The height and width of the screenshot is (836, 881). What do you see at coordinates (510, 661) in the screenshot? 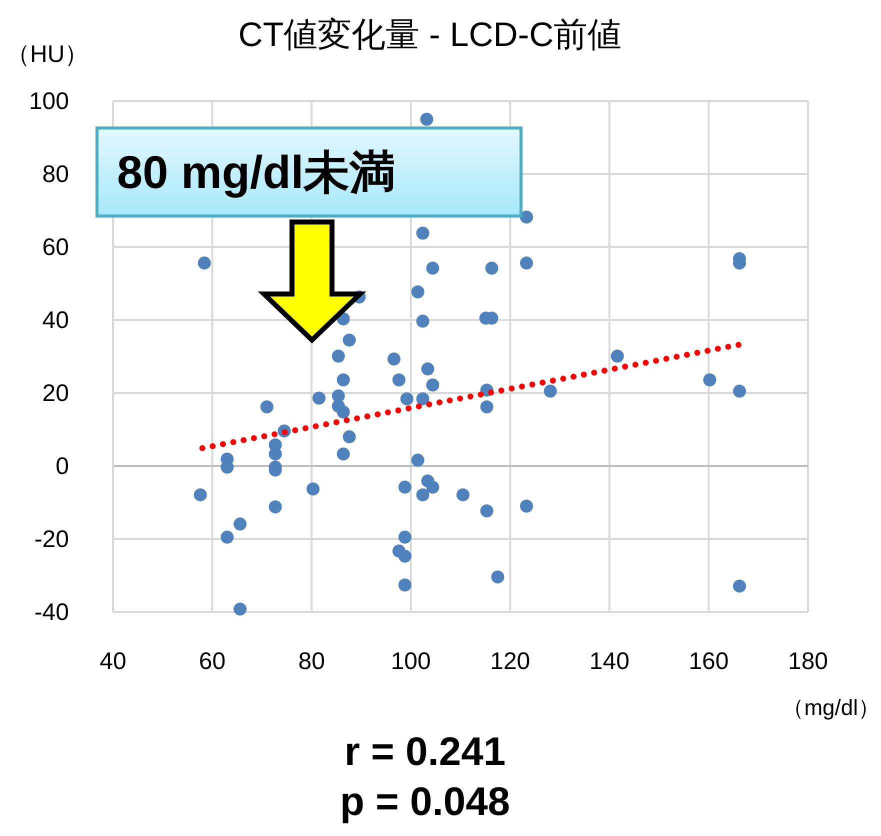
I see `x-tick-label: 120` at bounding box center [510, 661].